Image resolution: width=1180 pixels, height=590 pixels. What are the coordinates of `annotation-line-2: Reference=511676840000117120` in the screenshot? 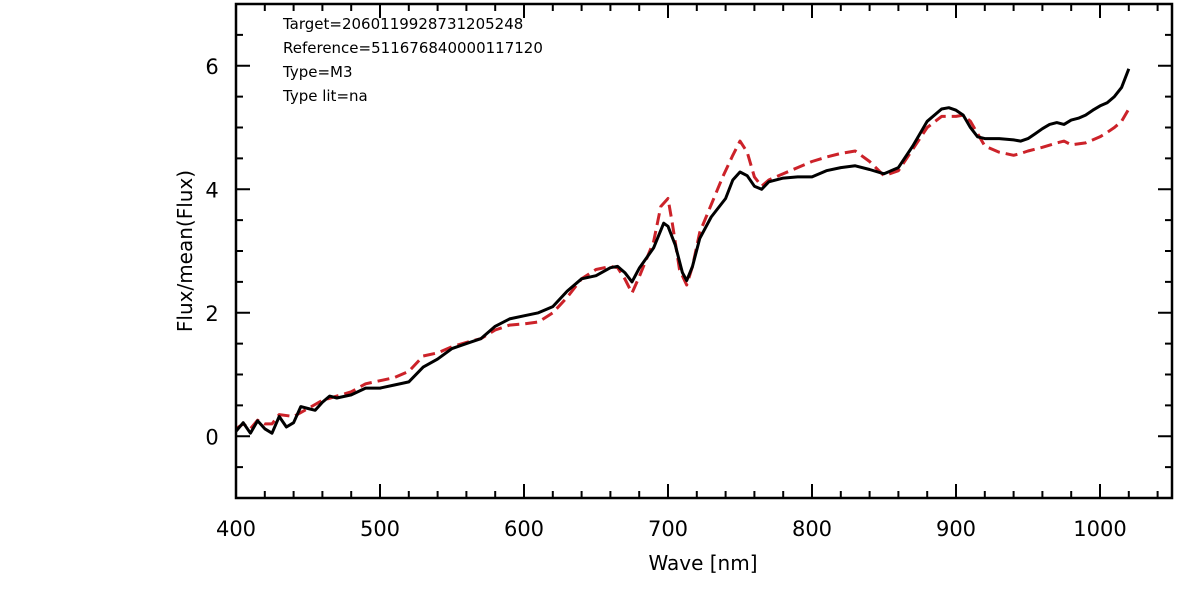 It's located at (413, 48).